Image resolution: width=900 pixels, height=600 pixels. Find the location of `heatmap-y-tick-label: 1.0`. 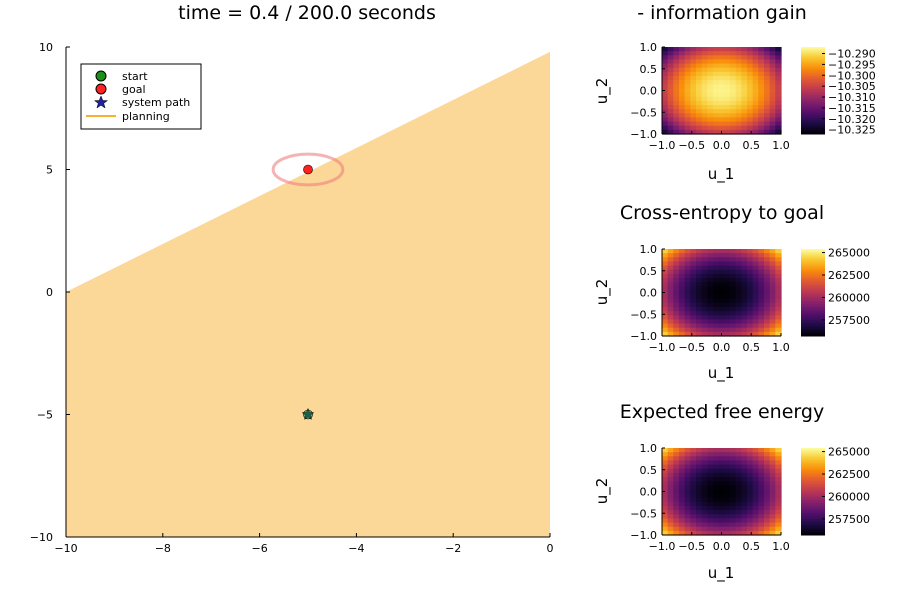

heatmap-y-tick-label: 1.0 is located at coordinates (649, 249).